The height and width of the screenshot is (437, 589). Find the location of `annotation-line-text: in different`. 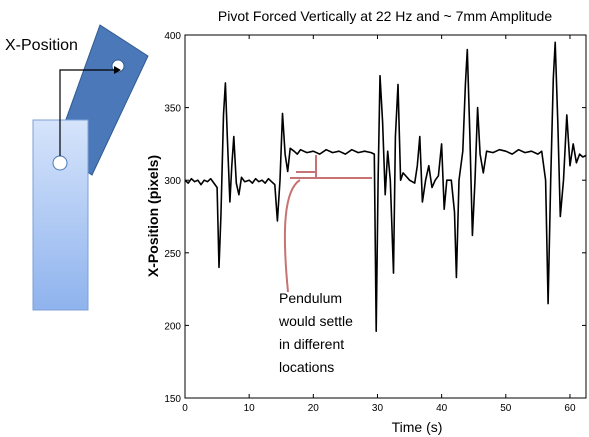

annotation-line-text: in different is located at coordinates (311, 344).